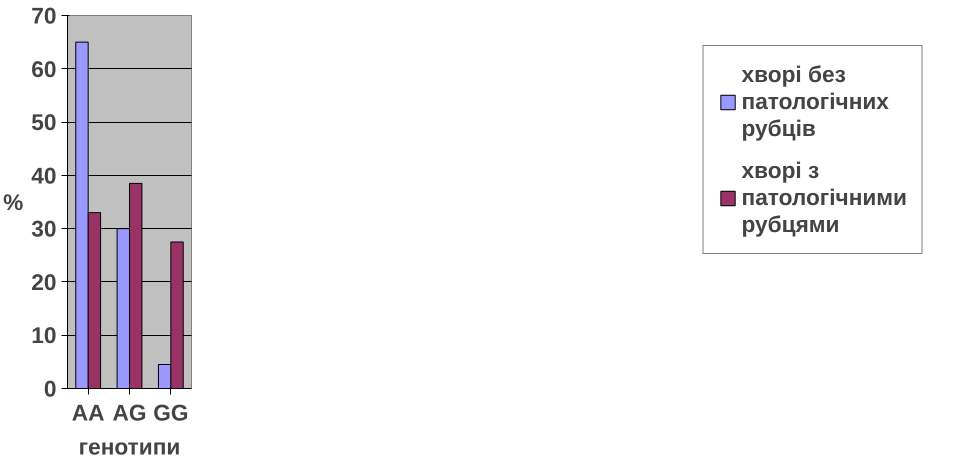 This screenshot has width=953, height=462. What do you see at coordinates (815, 101) in the screenshot?
I see `legend-label: хворі без патологічних рубців` at bounding box center [815, 101].